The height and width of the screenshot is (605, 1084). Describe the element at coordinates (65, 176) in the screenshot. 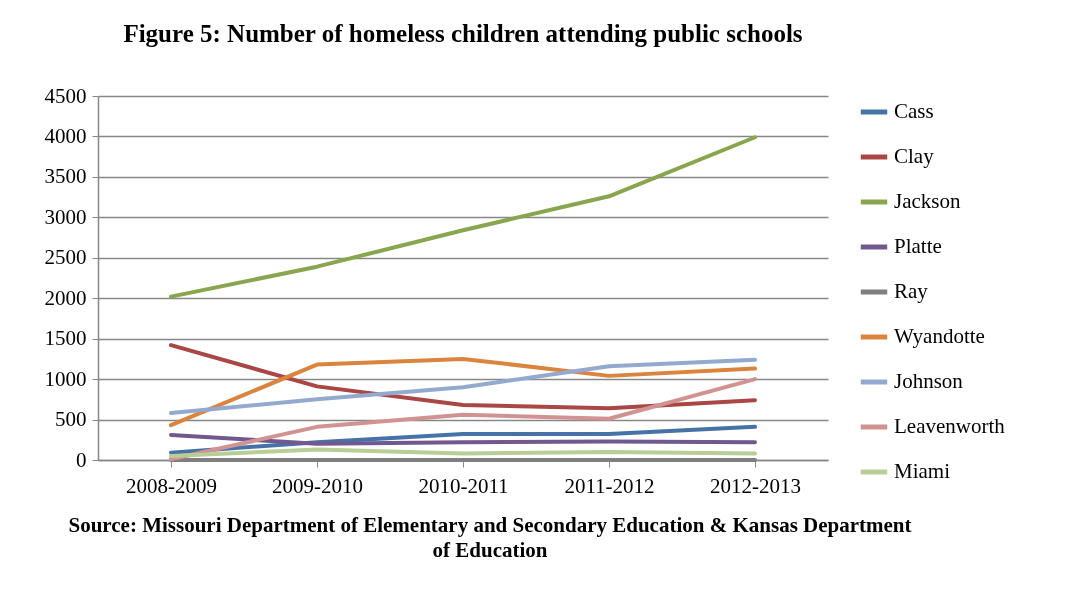

I see `y-tick-label: 3500` at that location.